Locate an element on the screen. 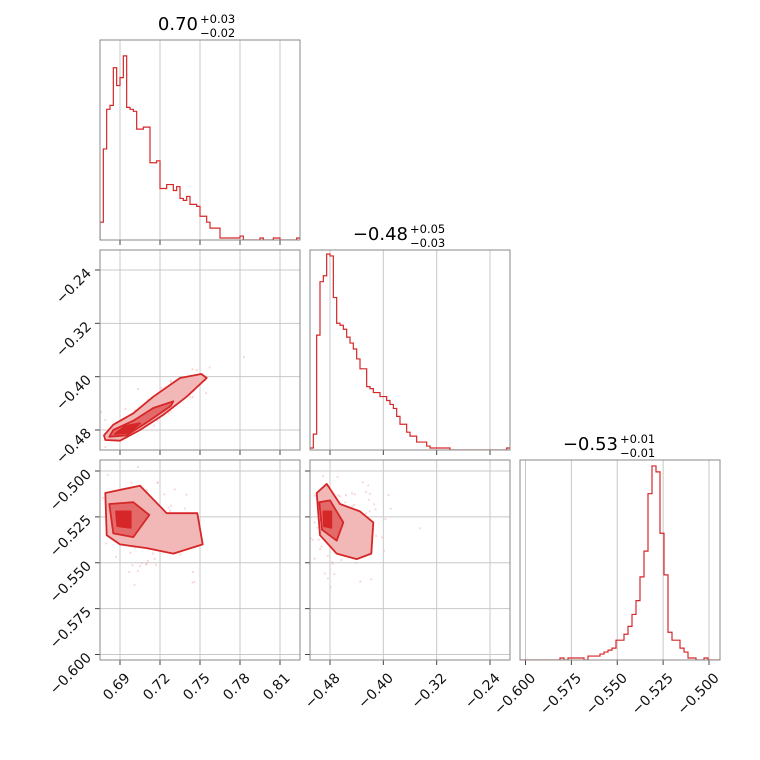 Image resolution: width=760 pixels, height=760 pixels. tick-label-x: 0.81 is located at coordinates (276, 686).